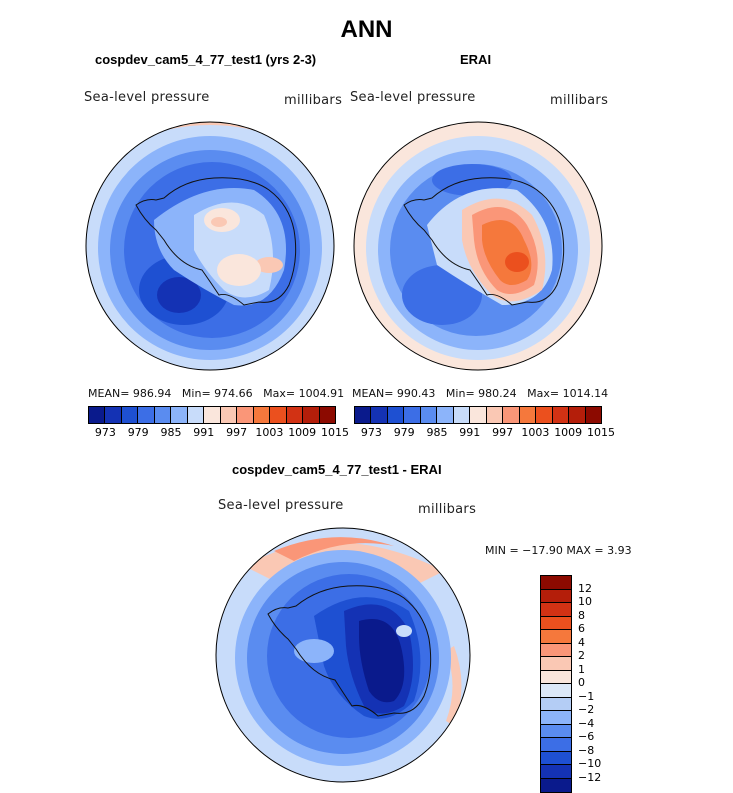 Image resolution: width=733 pixels, height=793 pixels. What do you see at coordinates (216, 393) in the screenshot?
I see `panel-1-stats: MEAN= 986.94 Min= 974.66 Max= 1004.91` at bounding box center [216, 393].